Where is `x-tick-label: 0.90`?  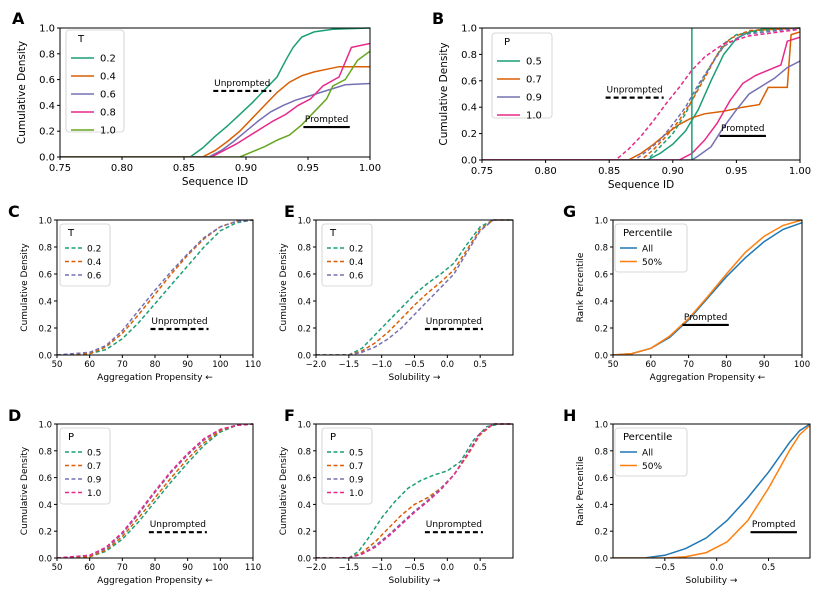 x-tick-label: 0.90 is located at coordinates (246, 168).